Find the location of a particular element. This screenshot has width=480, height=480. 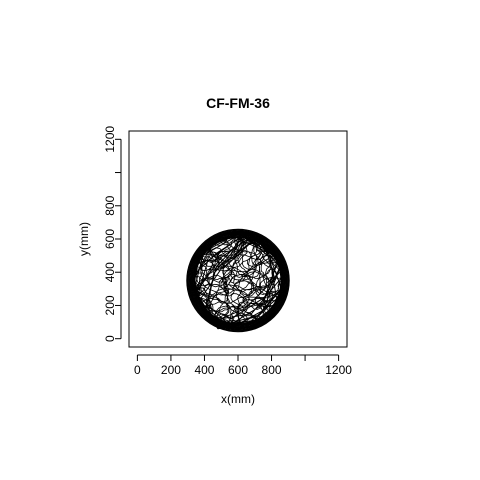

x-tick-label: 400 is located at coordinates (204, 370).